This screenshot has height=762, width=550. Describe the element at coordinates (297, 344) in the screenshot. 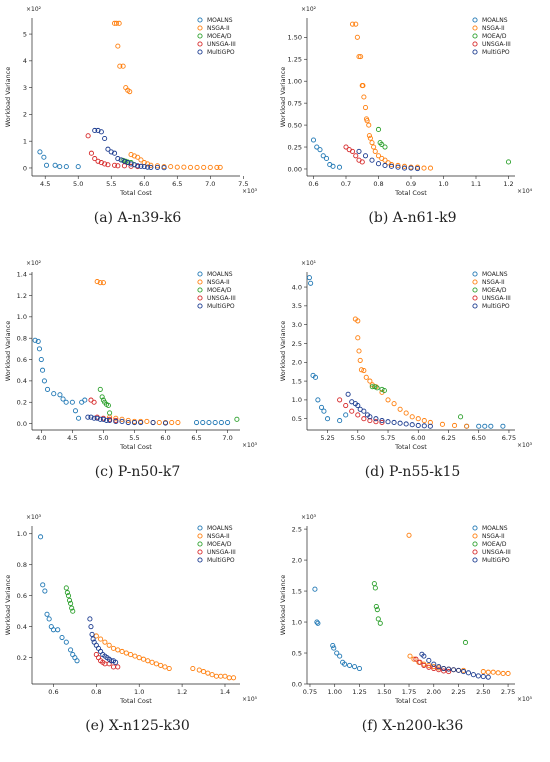

I see `y-tick-label: 2.5` at that location.